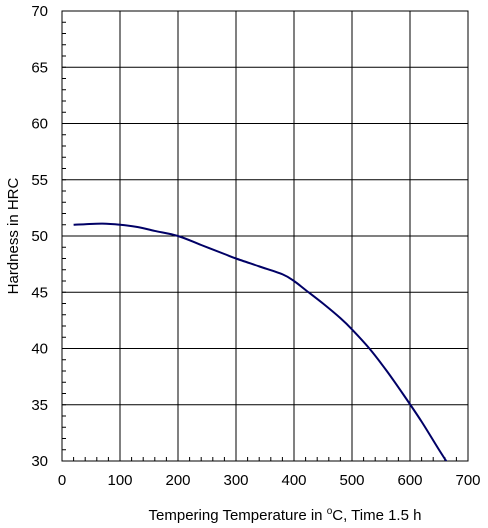 Image resolution: width=488 pixels, height=528 pixels. I want to click on x-tick-labels: 0 100 200 300 400 500 600 700, so click(269, 480).